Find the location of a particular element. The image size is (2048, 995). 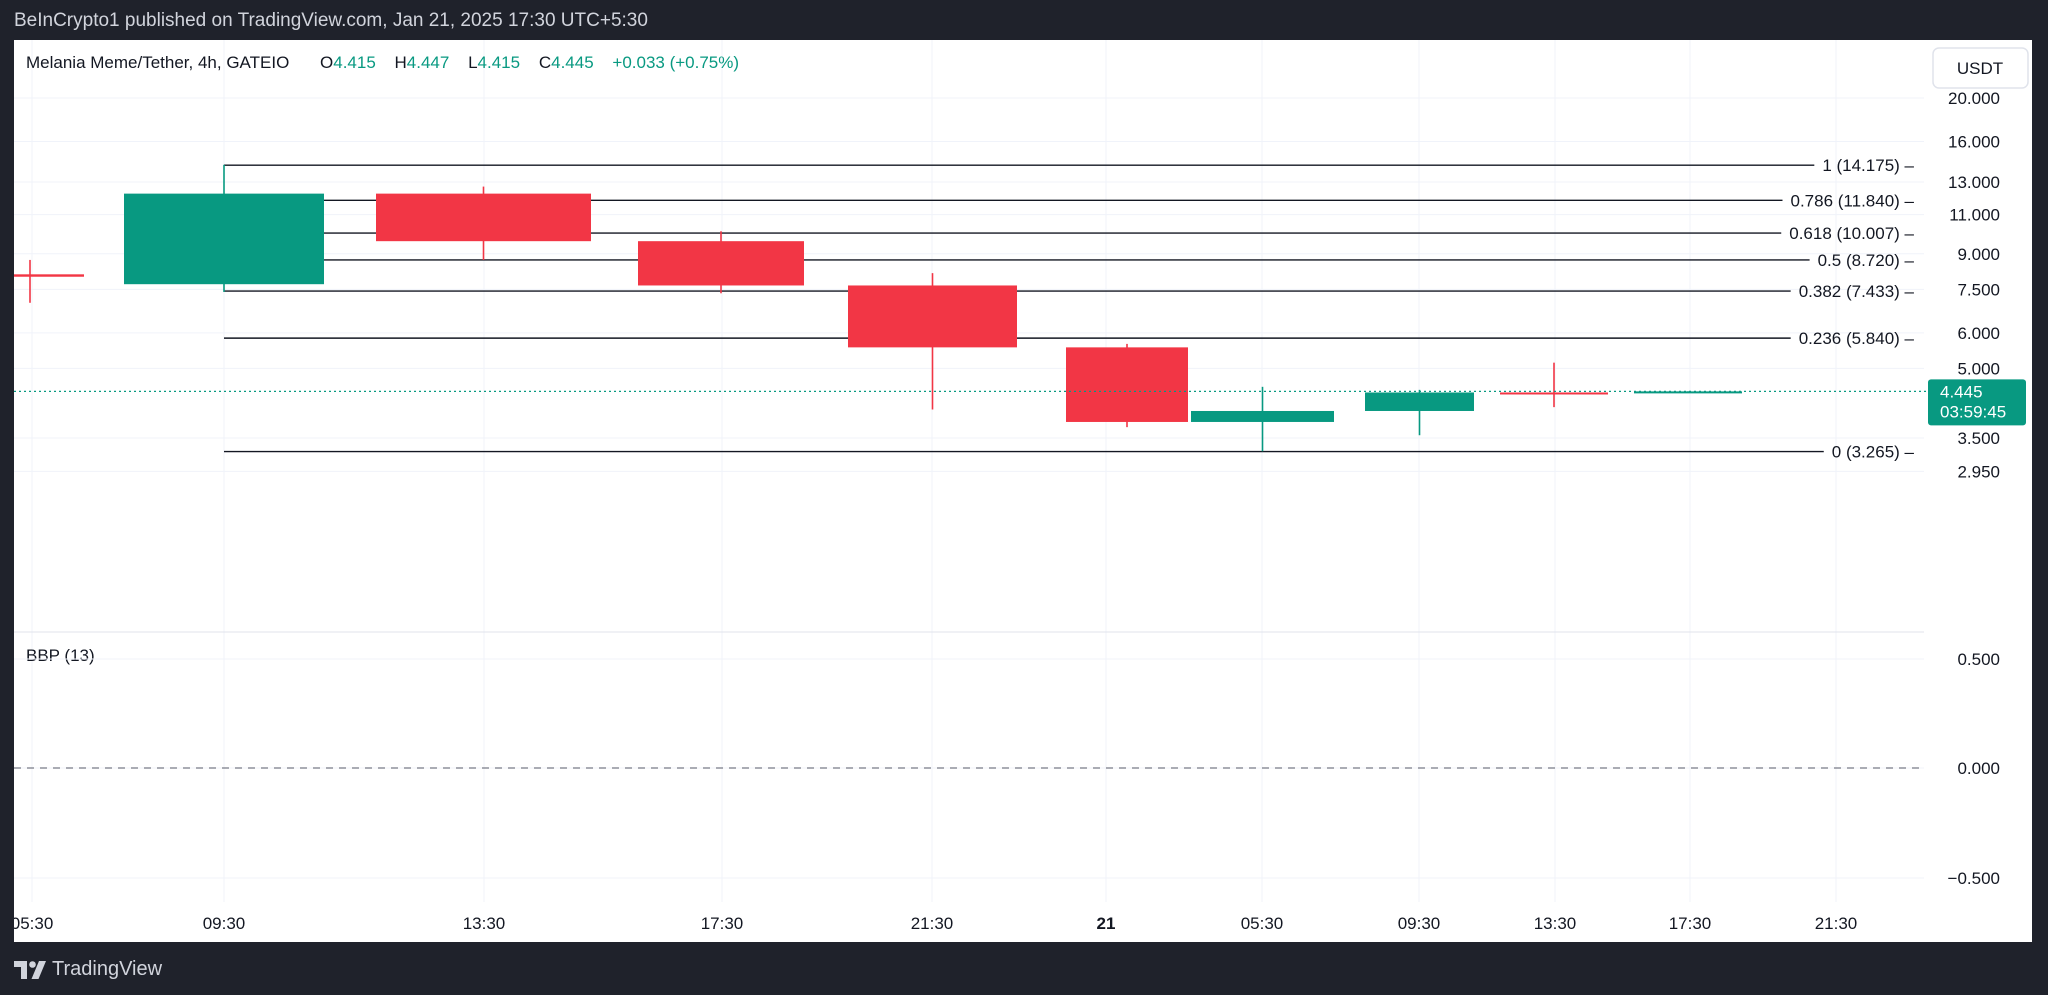

fib-level-label: 0 (3.265) – is located at coordinates (1873, 452).